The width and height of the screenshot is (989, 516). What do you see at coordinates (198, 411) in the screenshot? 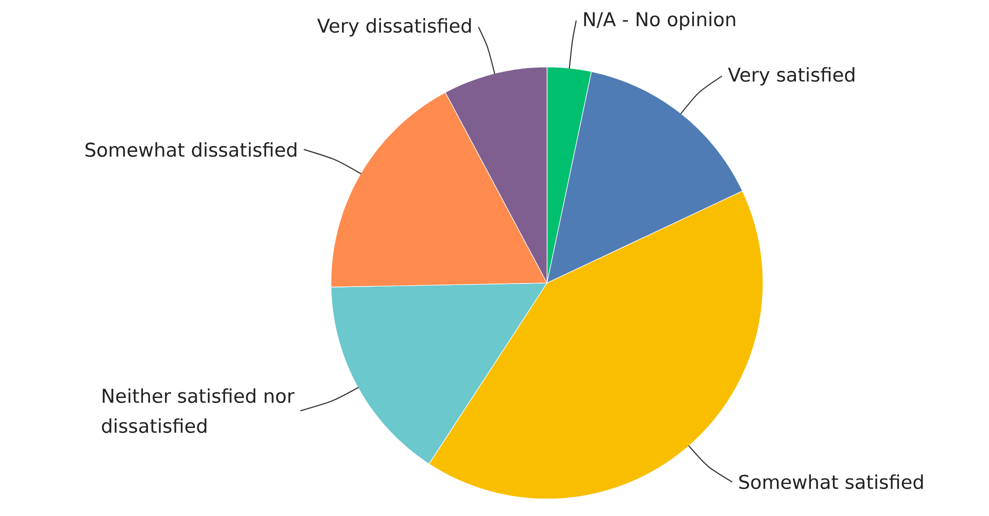
I see `slice-label: Neither satisfied nor dissatisfied` at bounding box center [198, 411].